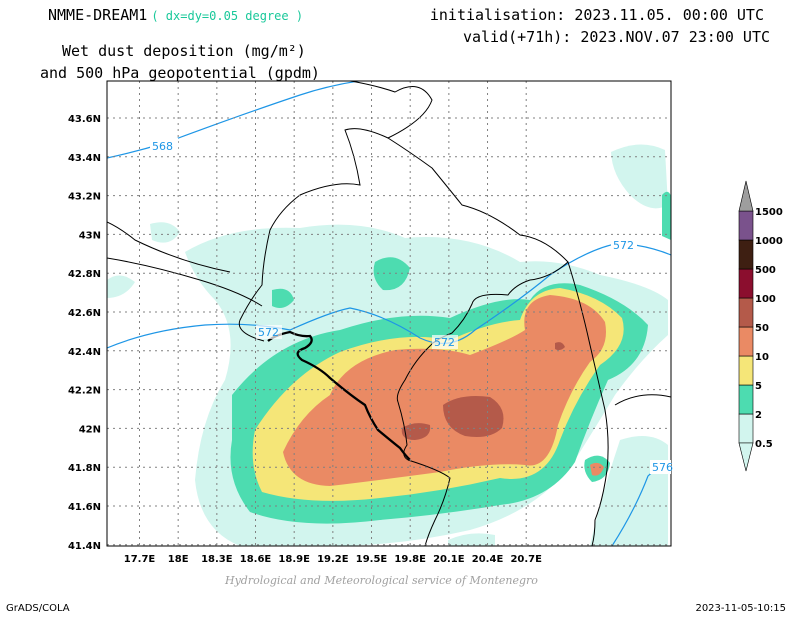  Describe the element at coordinates (758, 415) in the screenshot. I see `legend-label: 2` at that location.